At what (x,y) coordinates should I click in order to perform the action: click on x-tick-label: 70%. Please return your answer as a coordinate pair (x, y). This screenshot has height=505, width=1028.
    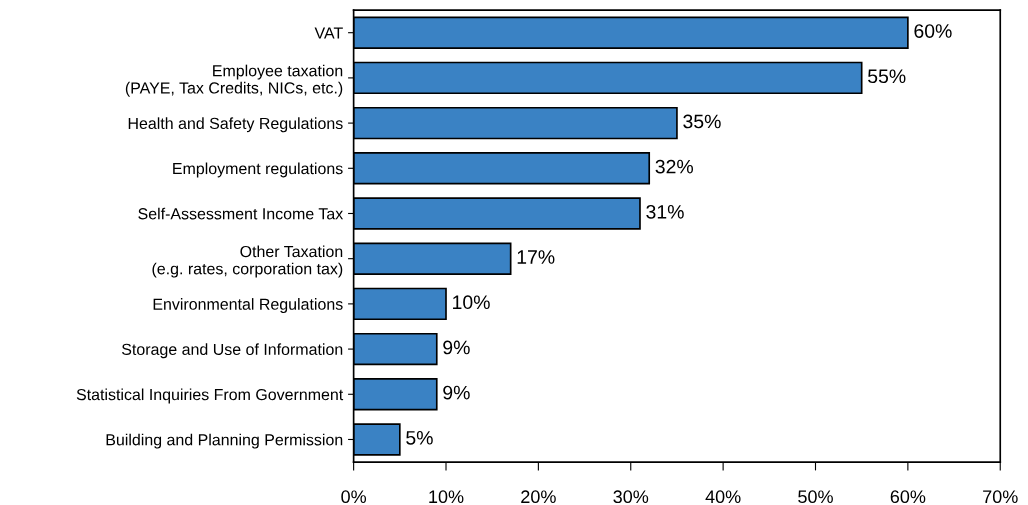
    Looking at the image, I should click on (1000, 497).